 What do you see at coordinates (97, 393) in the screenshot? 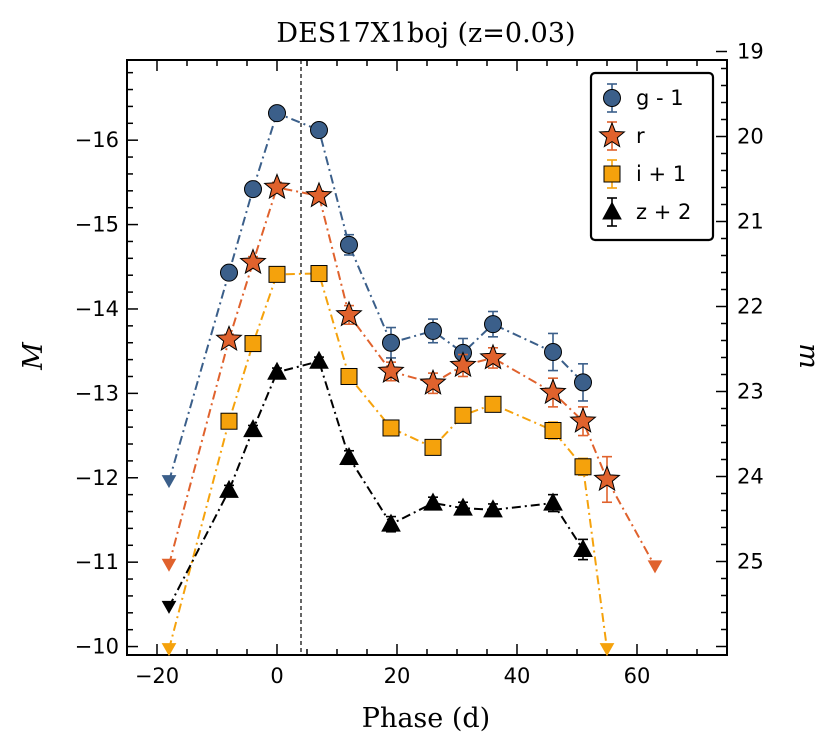
I see `y-tick-label: −13` at bounding box center [97, 393].